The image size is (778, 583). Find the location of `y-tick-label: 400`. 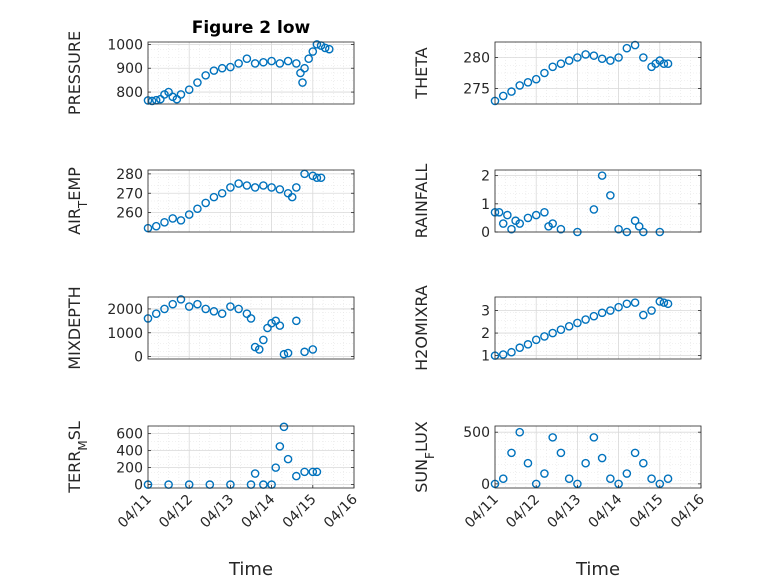

y-tick-label: 400 is located at coordinates (129, 452).